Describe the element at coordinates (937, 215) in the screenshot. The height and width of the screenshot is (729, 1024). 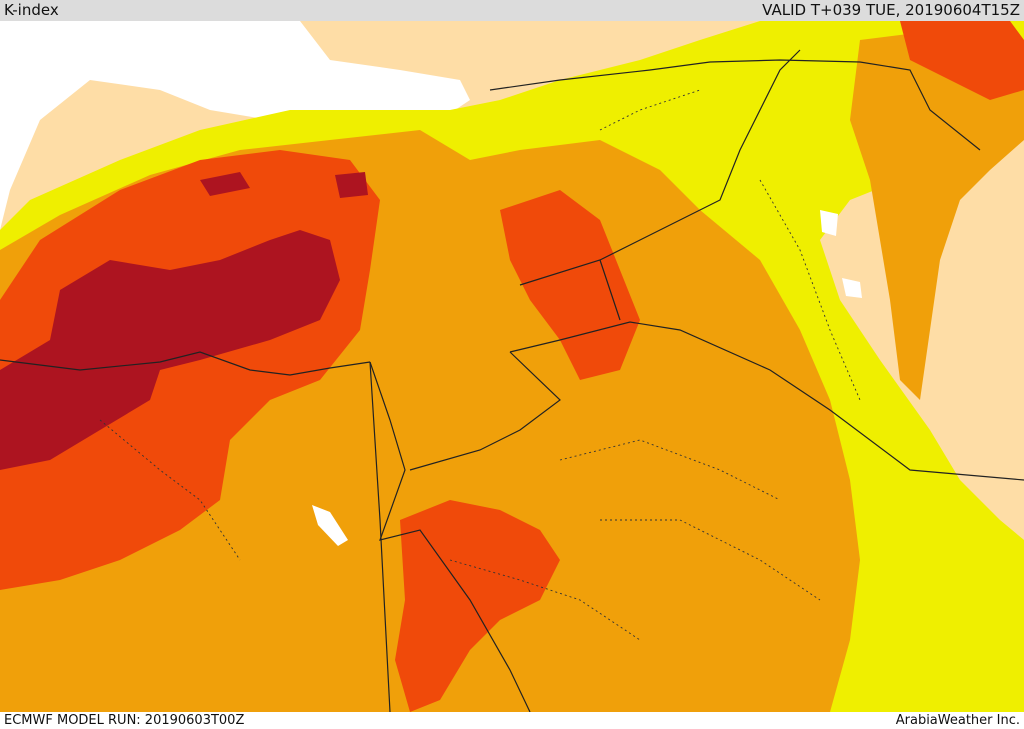
I see `orange-zone-northeast` at that location.